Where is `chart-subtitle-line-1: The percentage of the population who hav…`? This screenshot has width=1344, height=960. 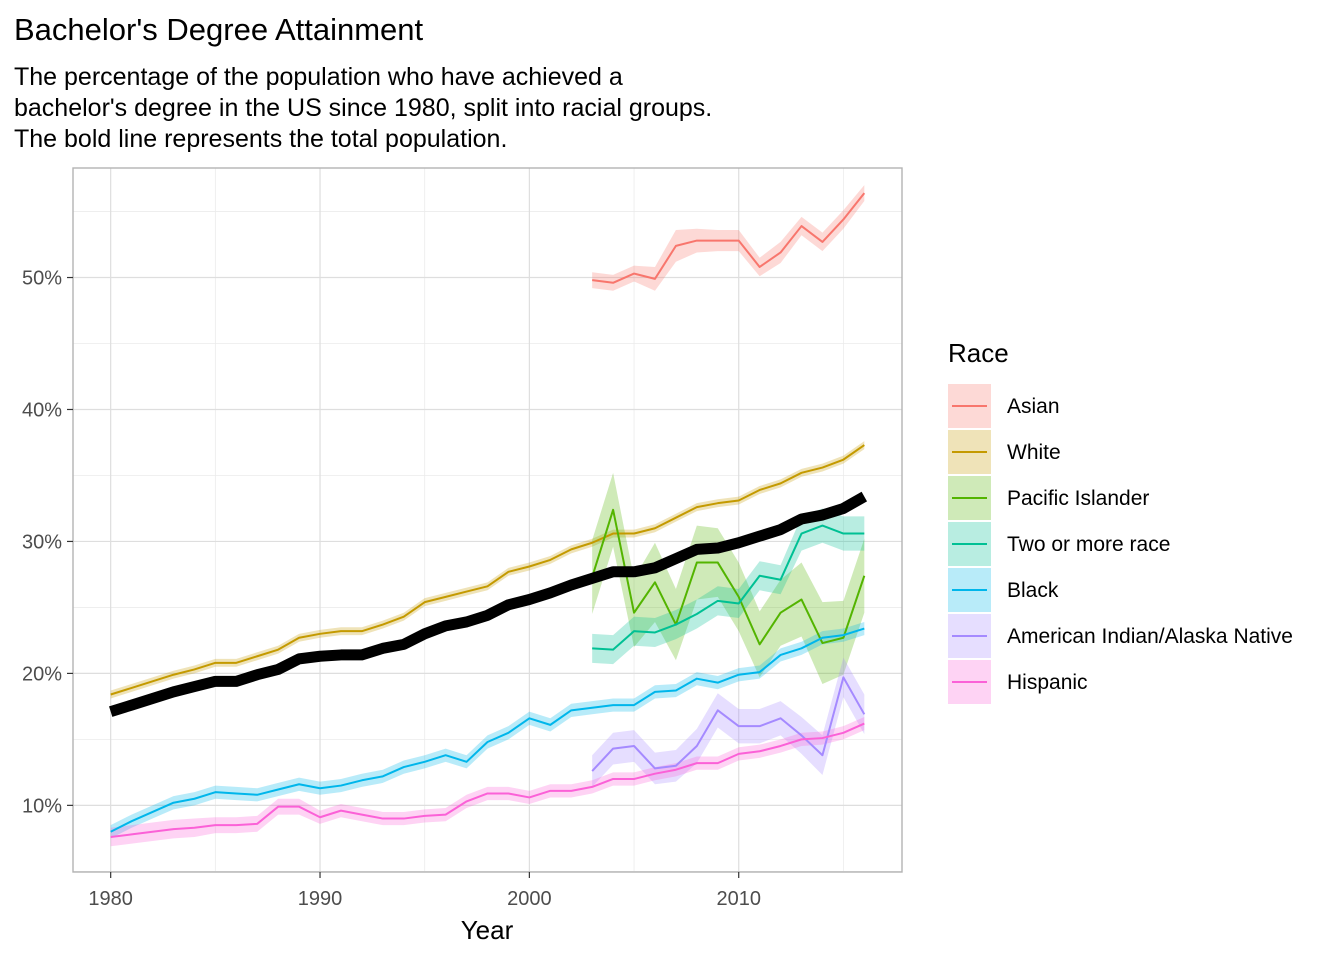 chart-subtitle-line-1: The percentage of the population who hav… is located at coordinates (318, 77).